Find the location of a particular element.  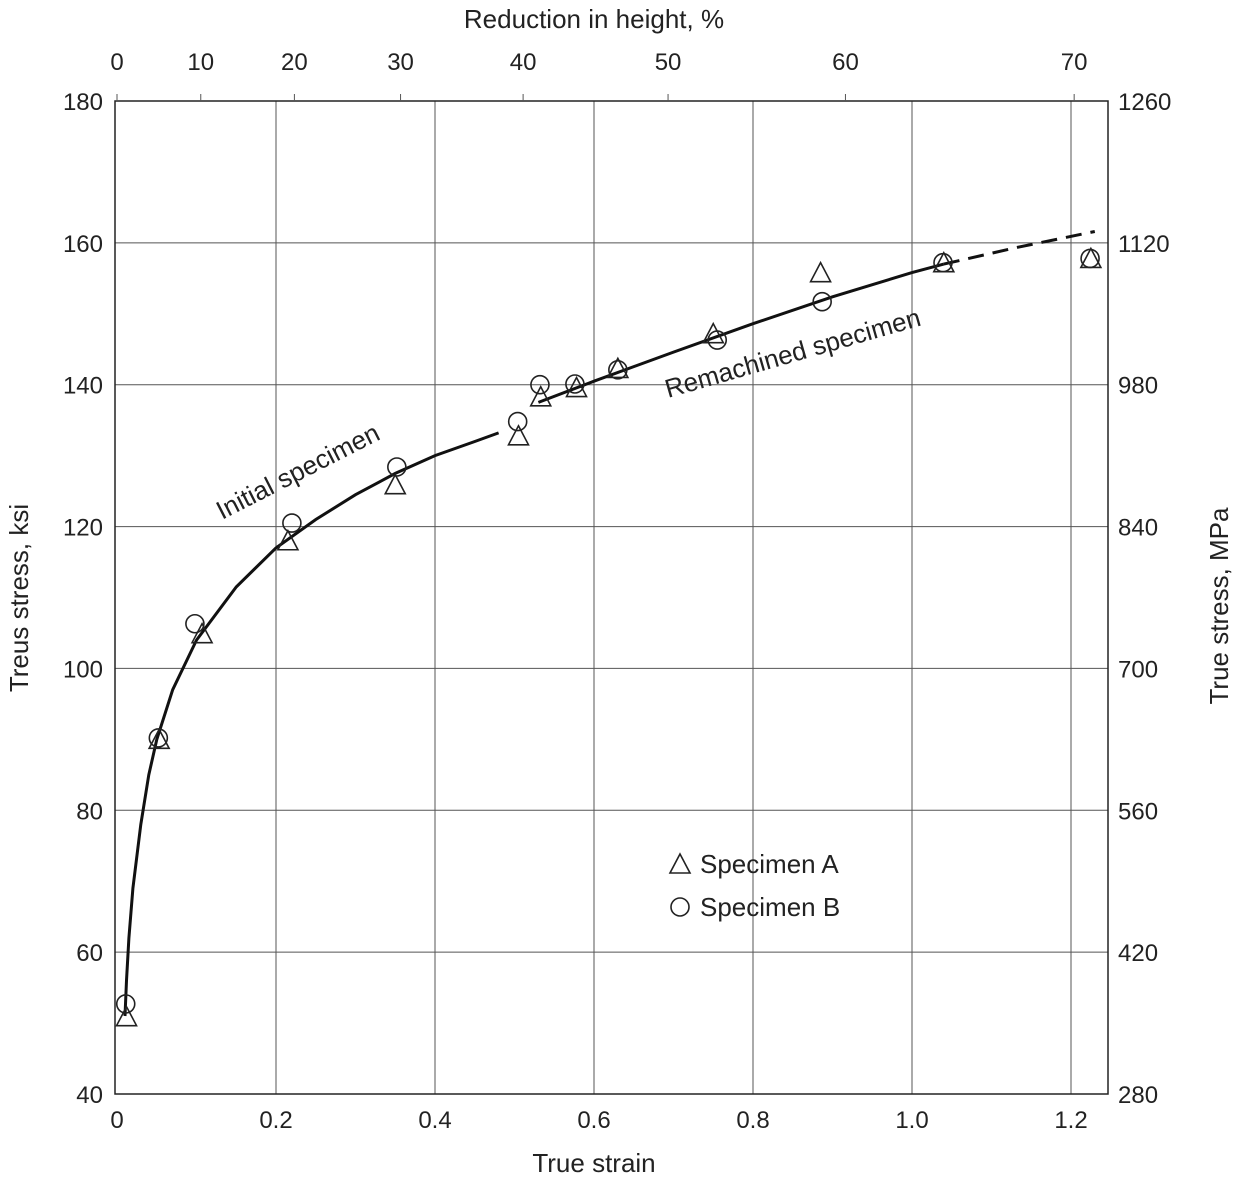

x-axis-label: True strain is located at coordinates (593, 1163).